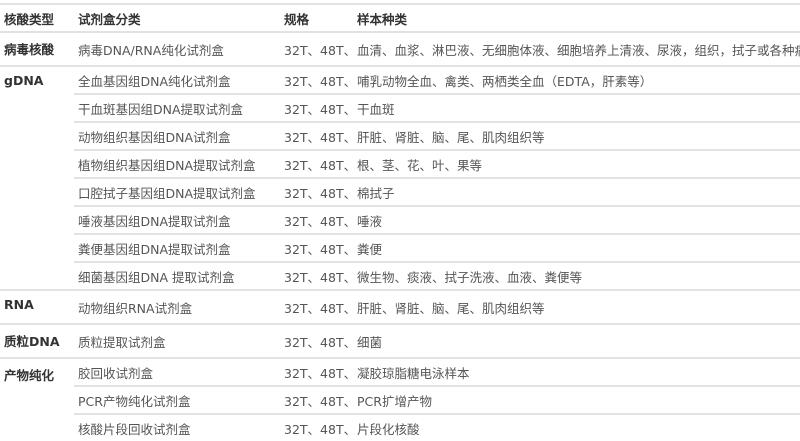  What do you see at coordinates (578, 399) in the screenshot?
I see `sample-cell: PCR扩增产物` at bounding box center [578, 399].